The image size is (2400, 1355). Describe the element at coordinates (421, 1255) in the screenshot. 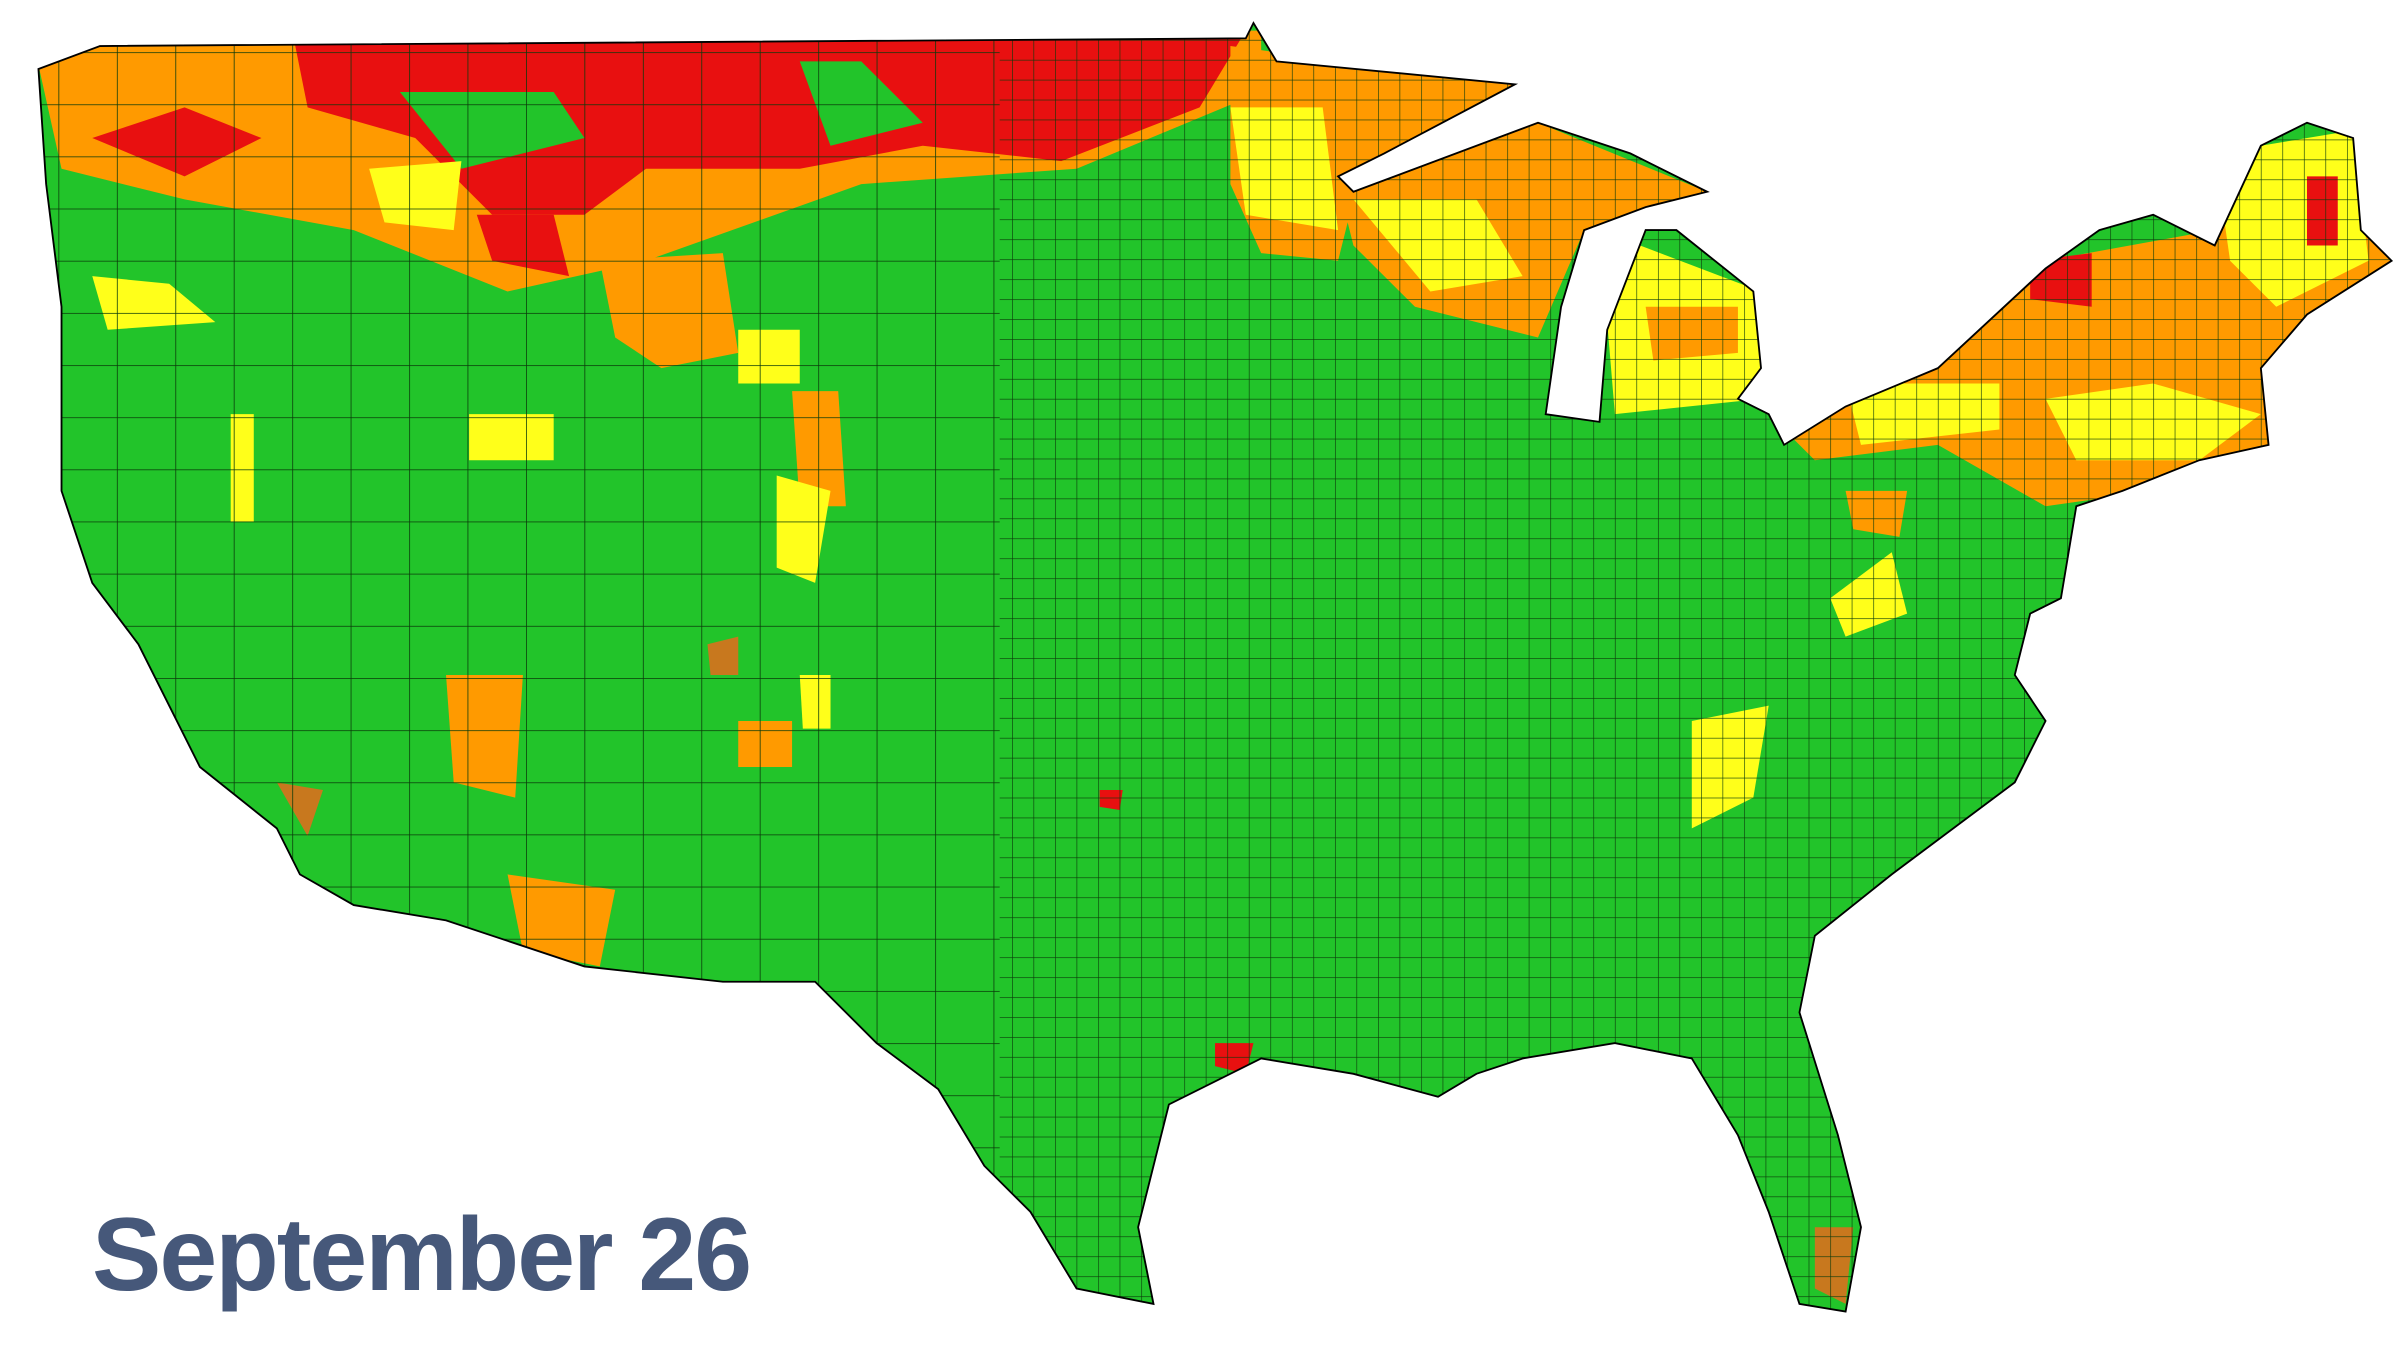

I see `date-label: September 26` at that location.